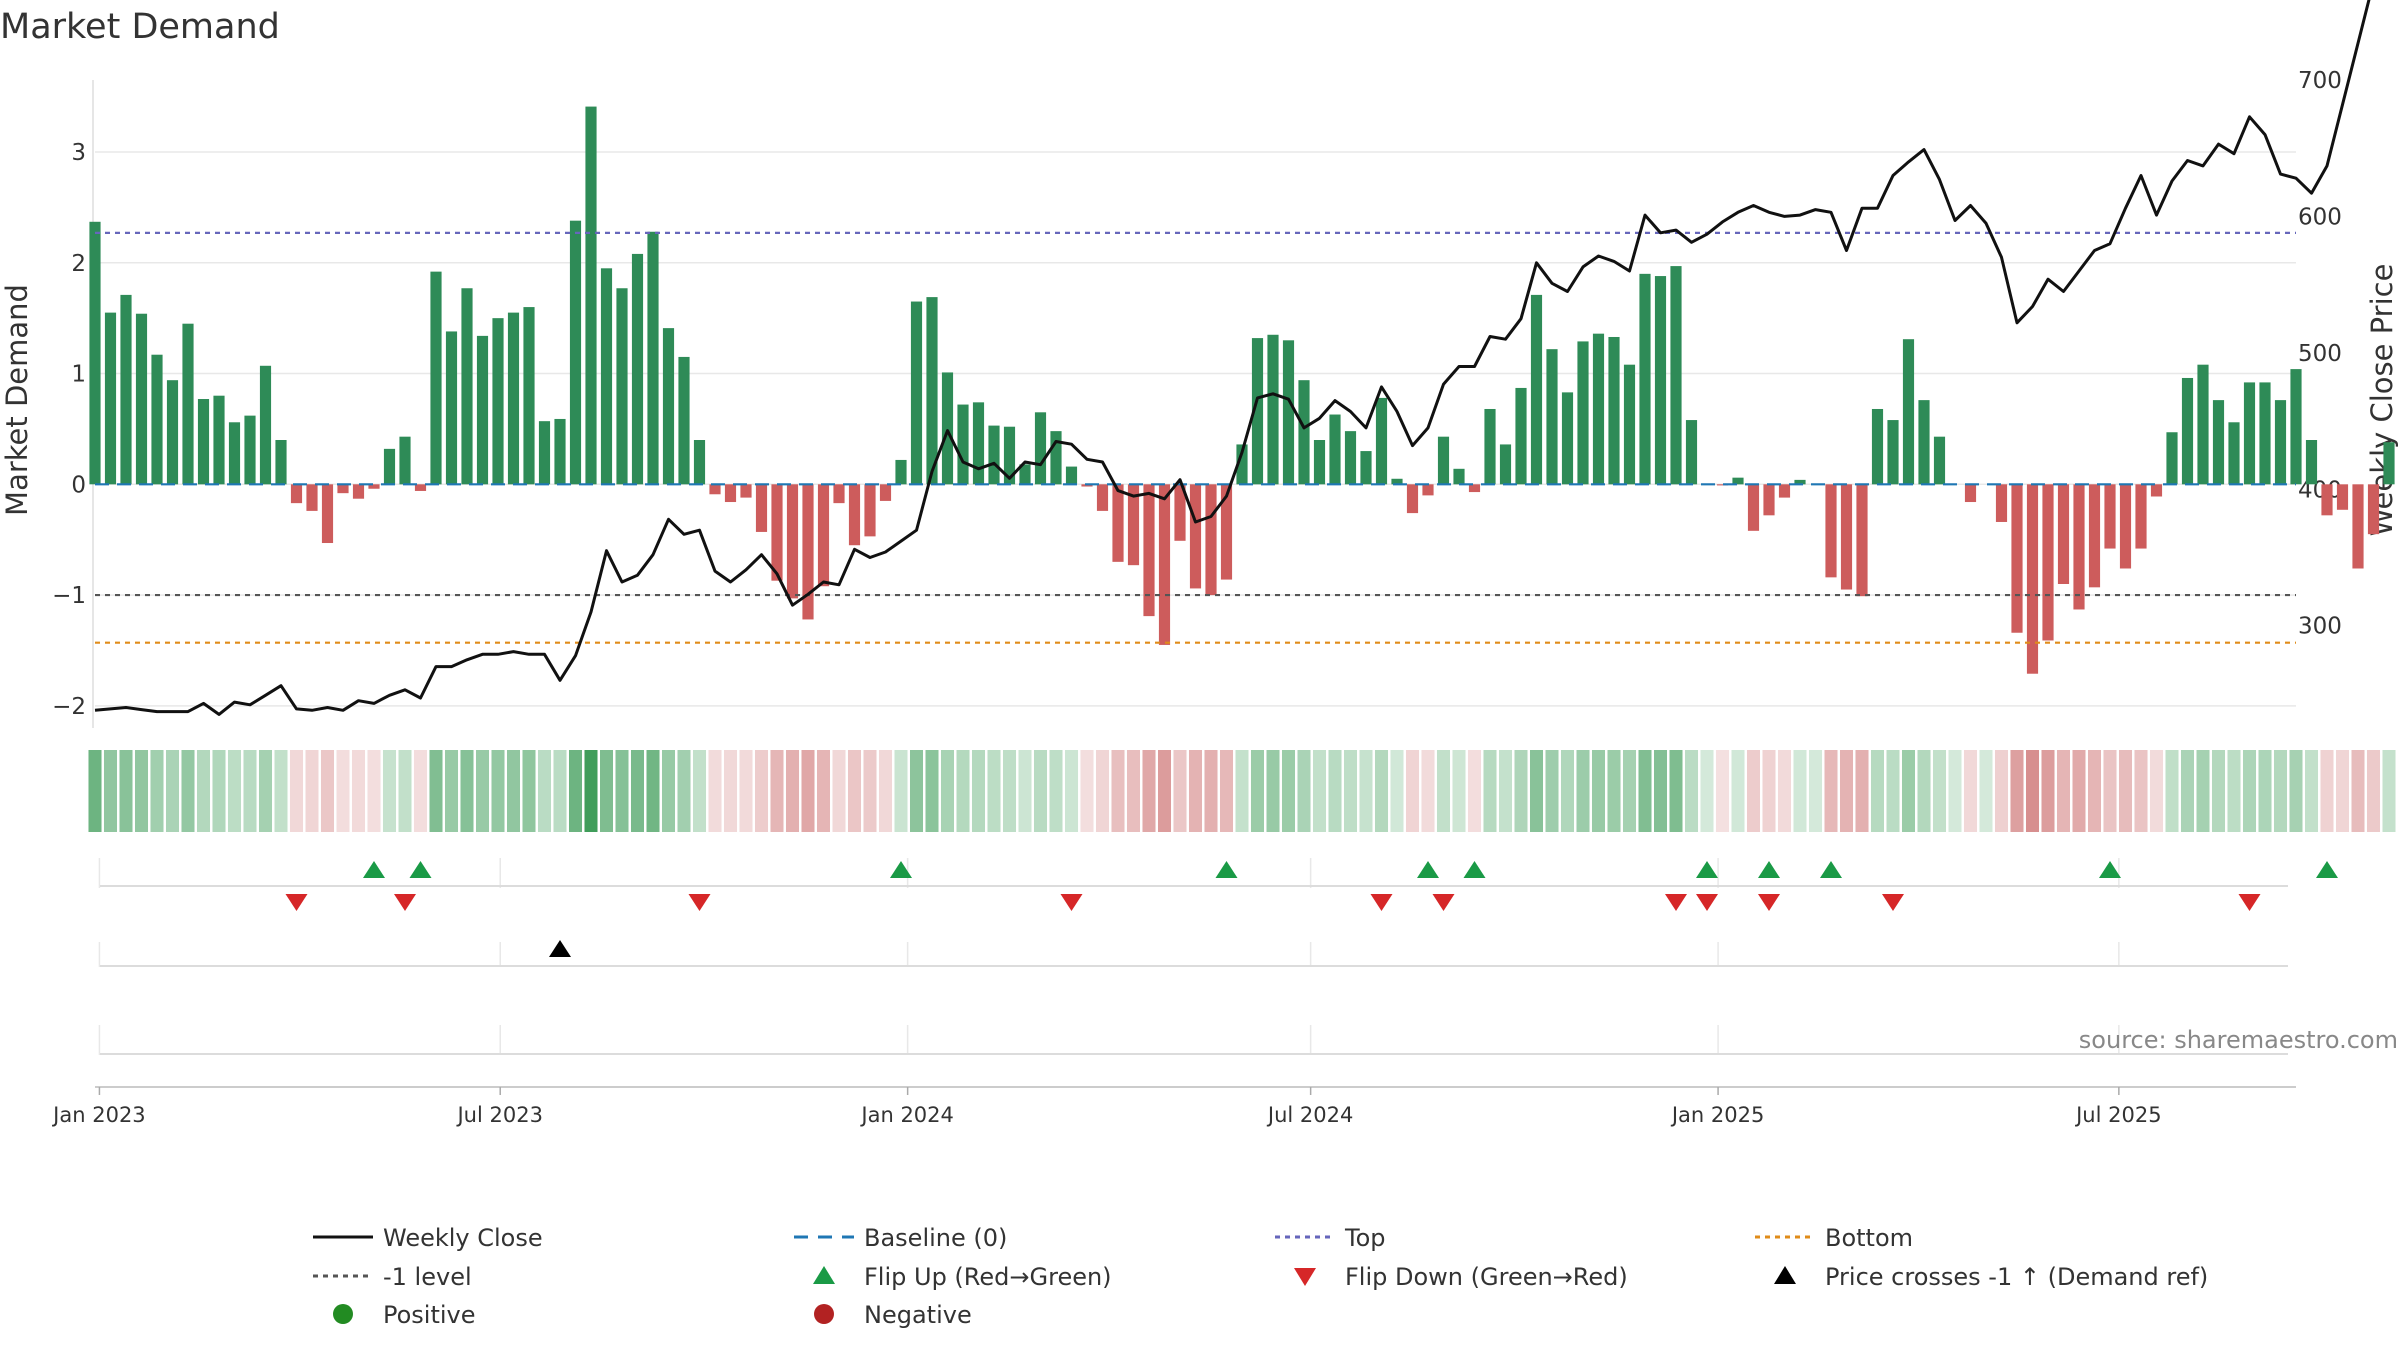  Describe the element at coordinates (901, 869) in the screenshot. I see `flip-up-marker` at that location.